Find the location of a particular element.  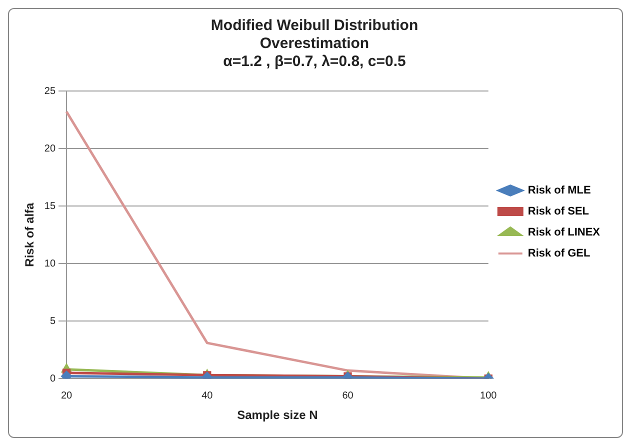

y-tick-label: 20 is located at coordinates (50, 148).